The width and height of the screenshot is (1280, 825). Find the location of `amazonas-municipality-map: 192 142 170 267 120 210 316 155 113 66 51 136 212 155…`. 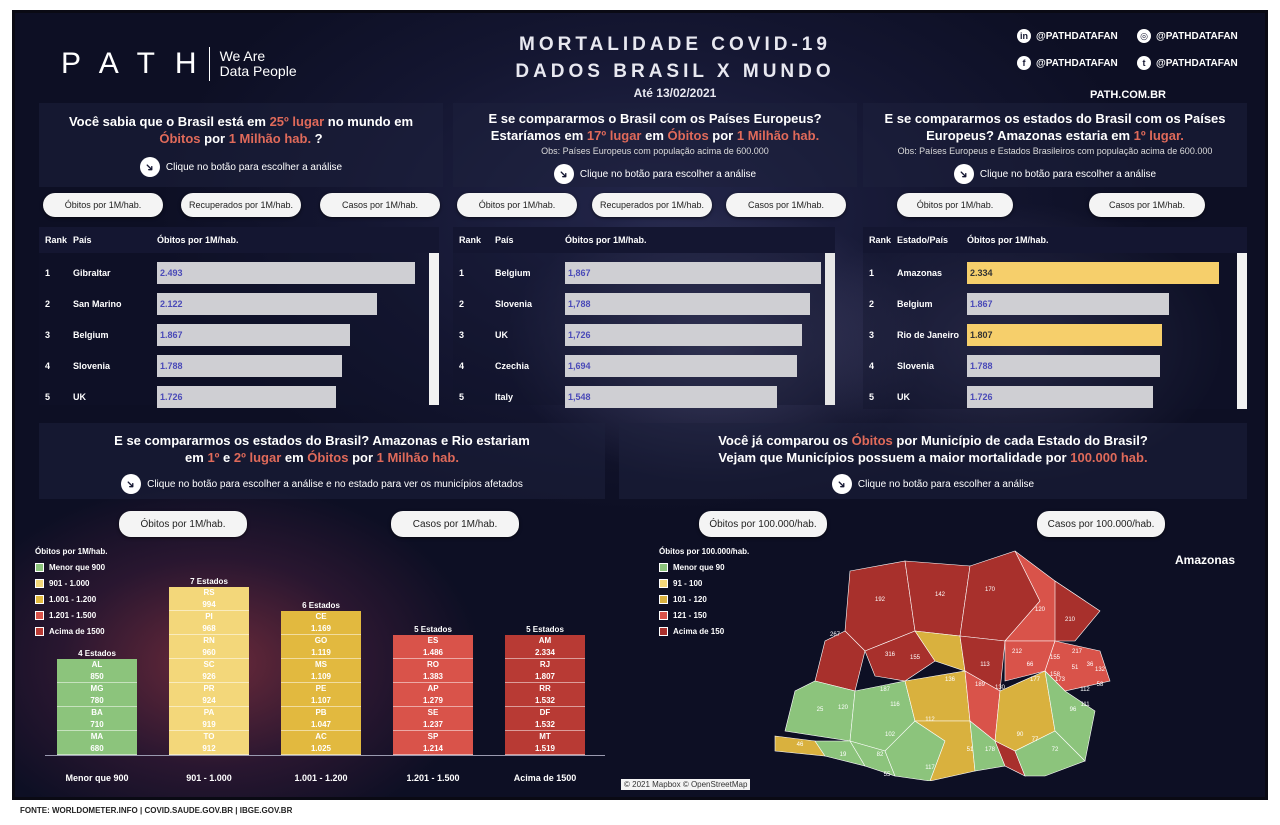

amazonas-municipality-map: 192 142 170 267 120 210 316 155 113 66 51 136 212 155… is located at coordinates (935, 661).